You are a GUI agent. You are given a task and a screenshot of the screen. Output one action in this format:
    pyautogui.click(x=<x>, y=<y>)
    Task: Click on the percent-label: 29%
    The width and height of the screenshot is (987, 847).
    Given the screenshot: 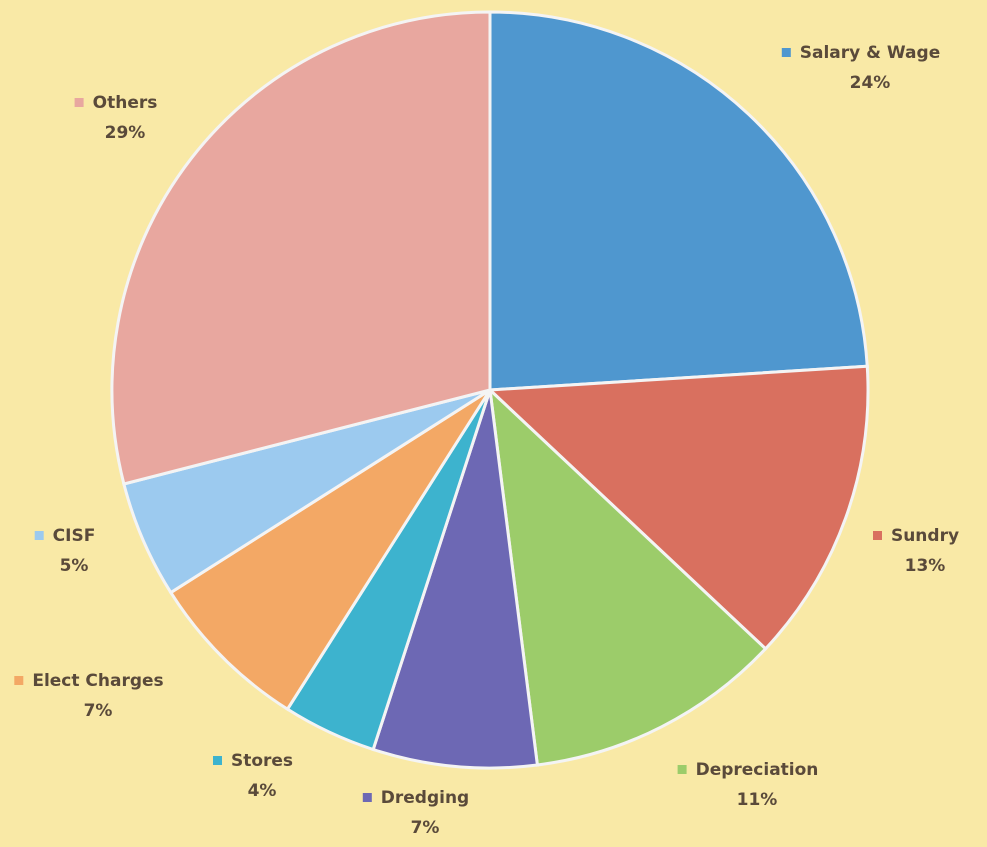 What is the action you would take?
    pyautogui.click(x=125, y=133)
    